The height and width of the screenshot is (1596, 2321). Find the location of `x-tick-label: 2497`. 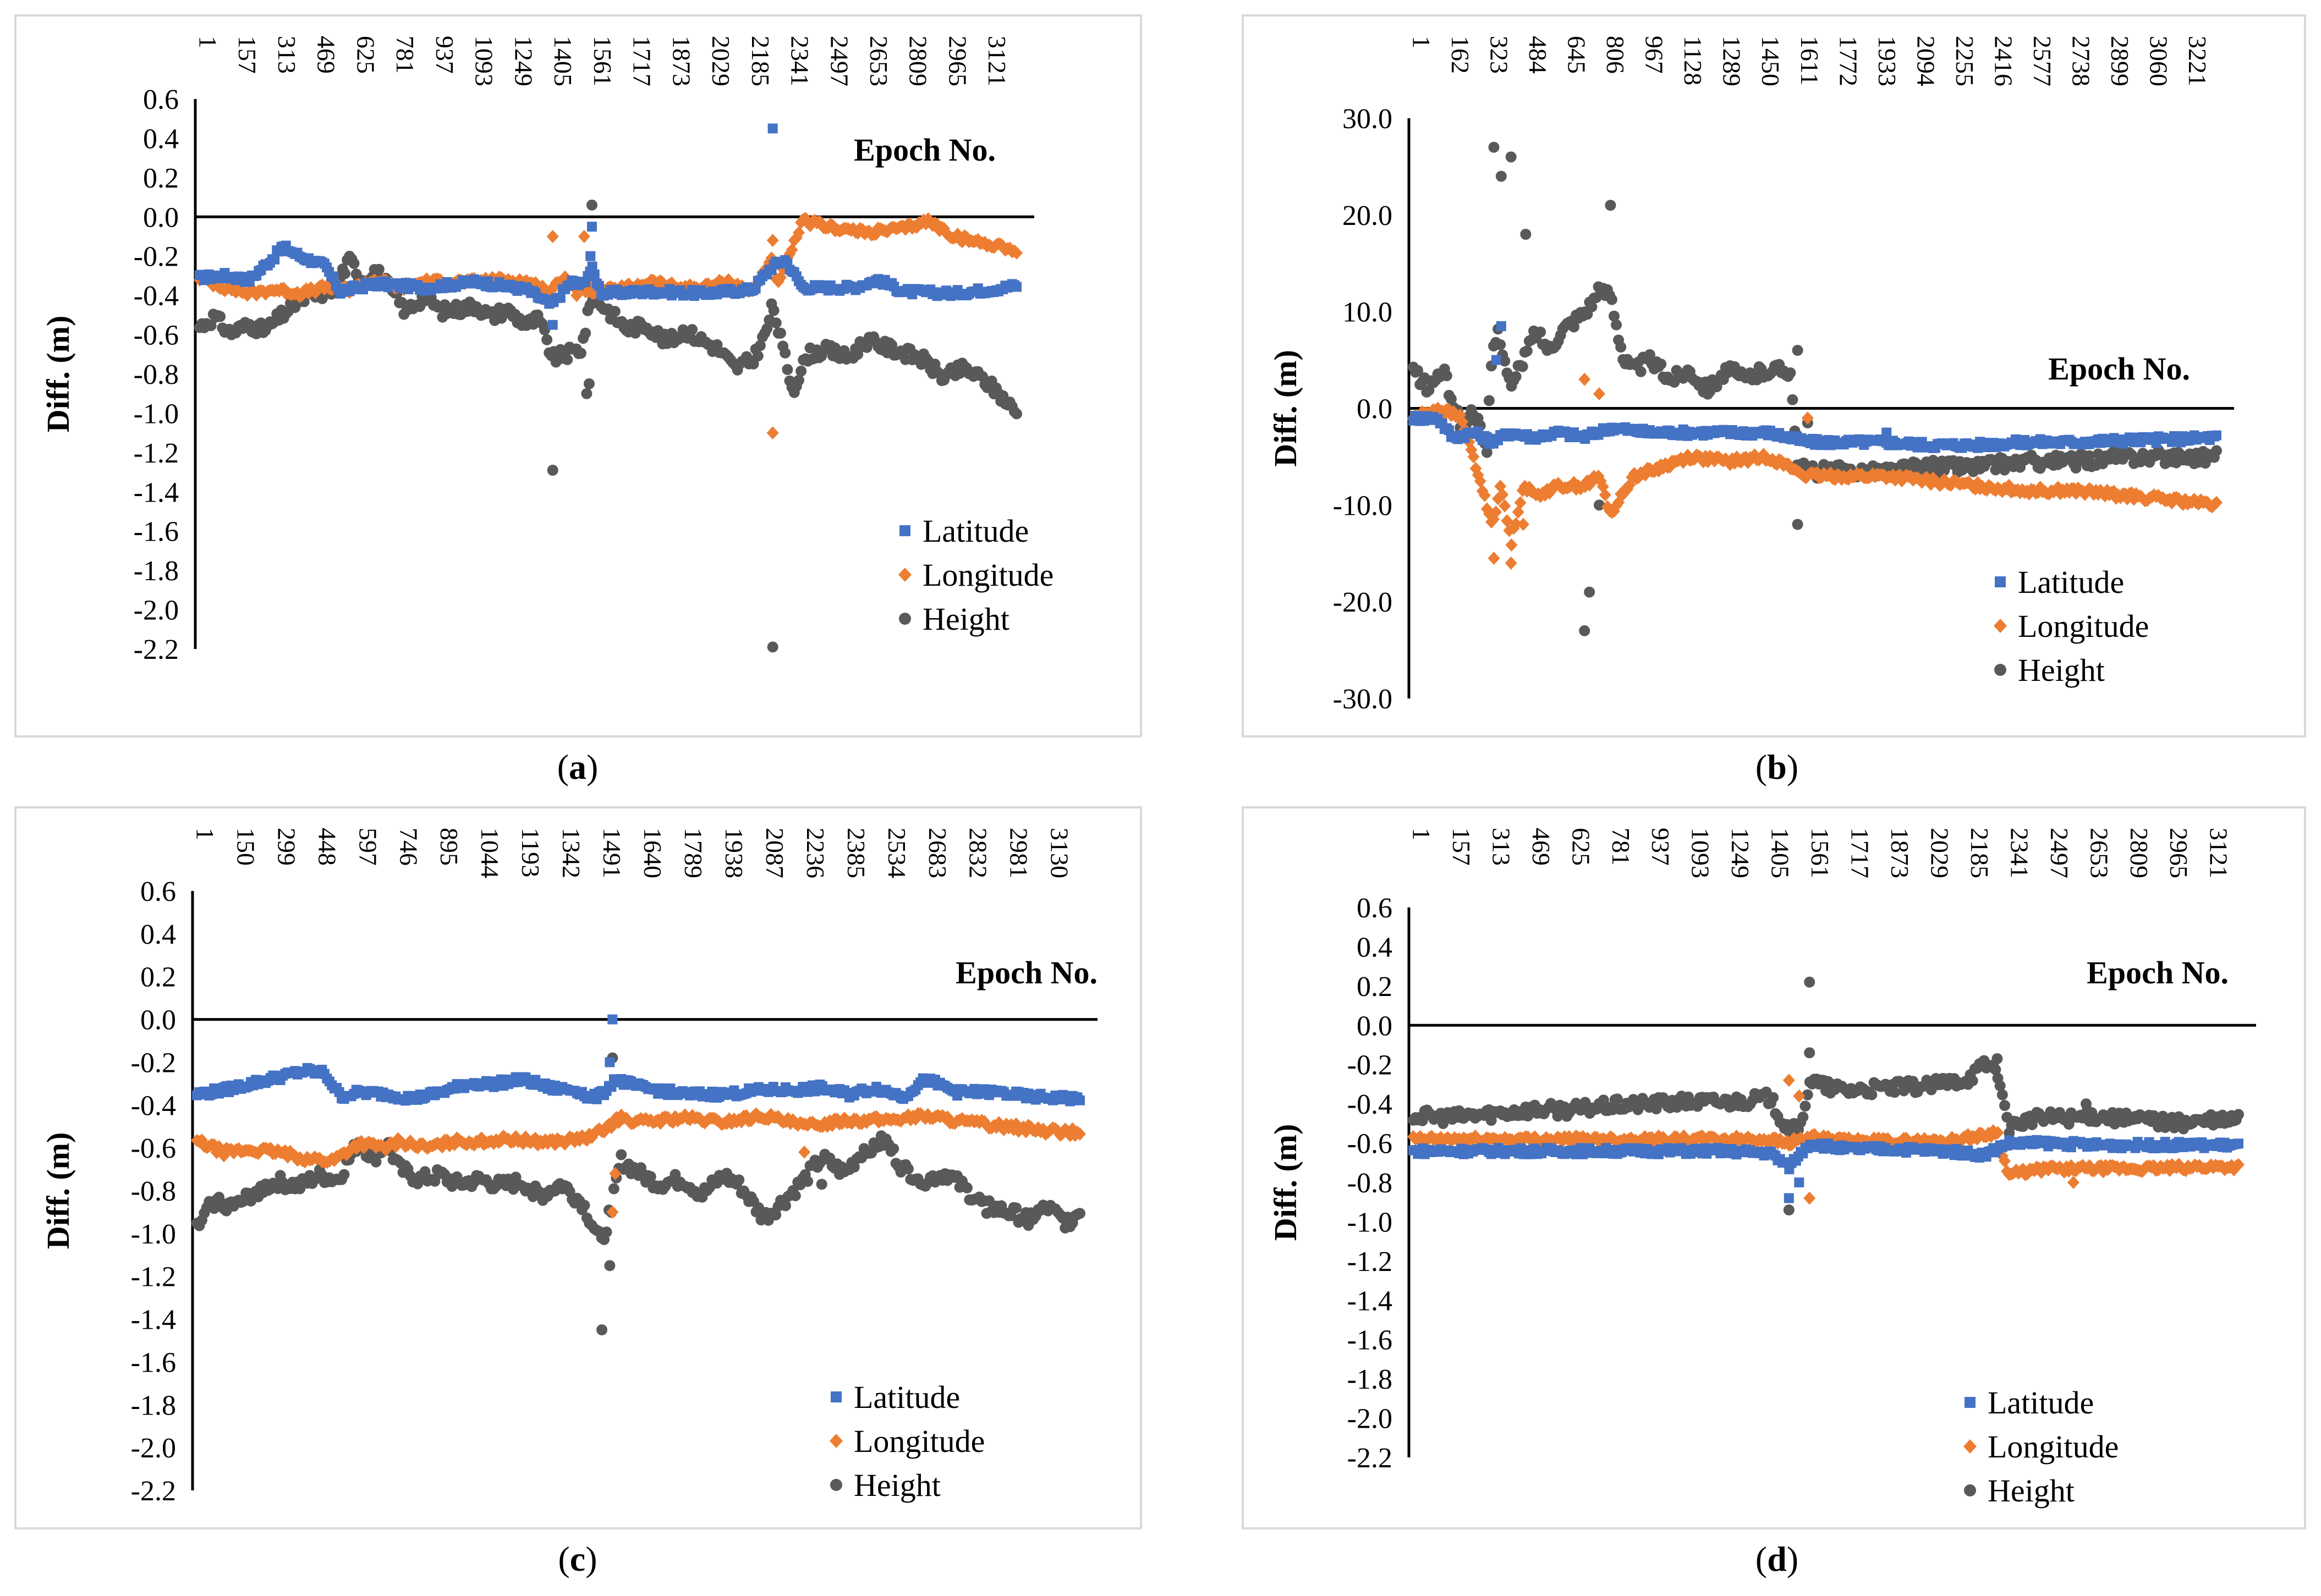

x-tick-label: 2497 is located at coordinates (839, 61).